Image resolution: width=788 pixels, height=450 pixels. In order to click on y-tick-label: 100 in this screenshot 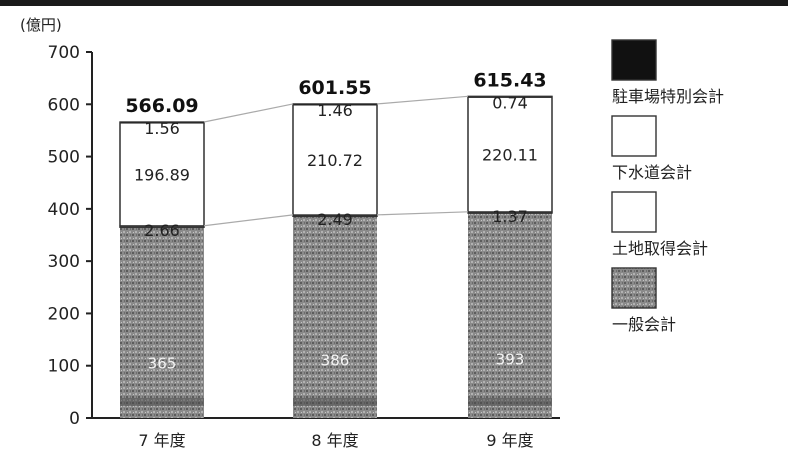, I will do `click(64, 367)`.